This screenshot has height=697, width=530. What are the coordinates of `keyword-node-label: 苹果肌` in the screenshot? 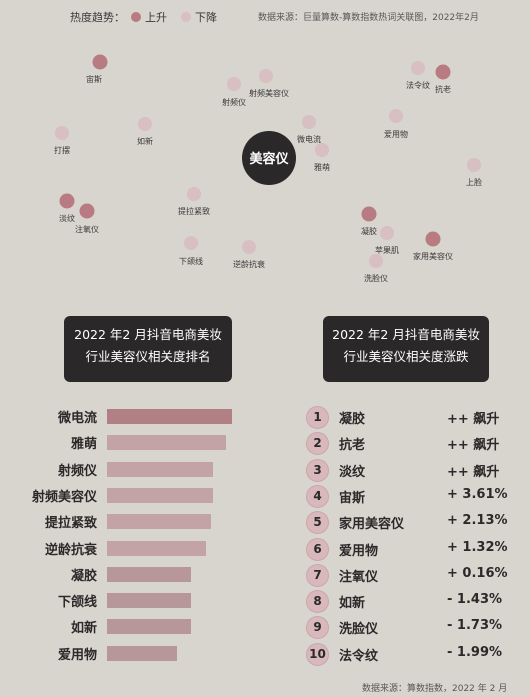 It's located at (387, 250).